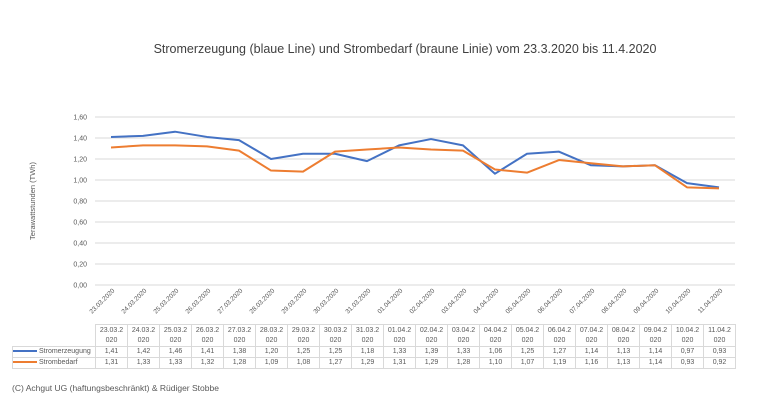  What do you see at coordinates (80, 202) in the screenshot?
I see `y-tick-label: 0,80` at bounding box center [80, 202].